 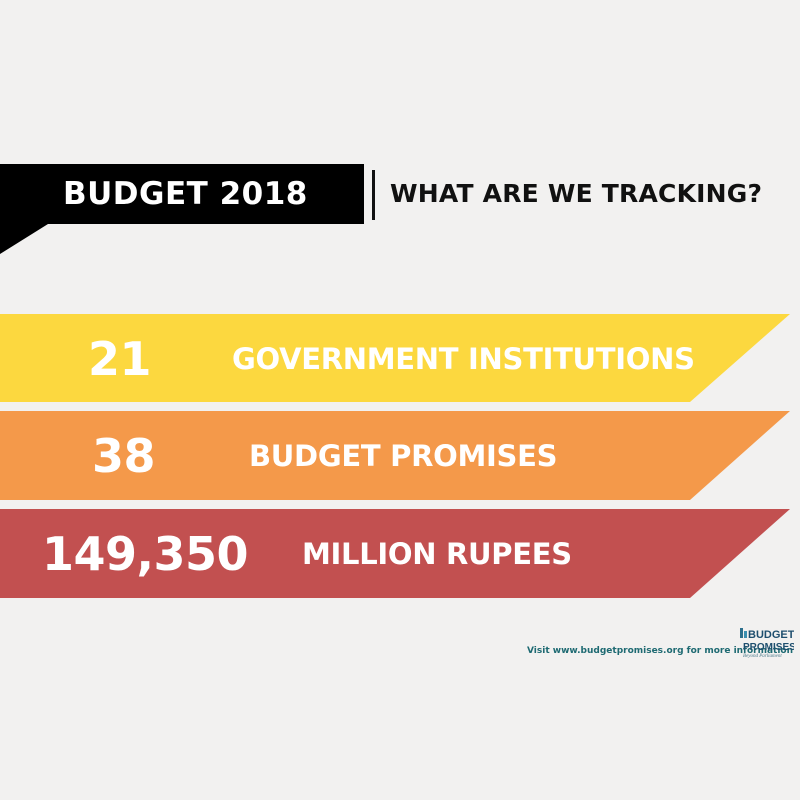 What do you see at coordinates (145, 554) in the screenshot?
I see `banner-number: 149,350` at bounding box center [145, 554].